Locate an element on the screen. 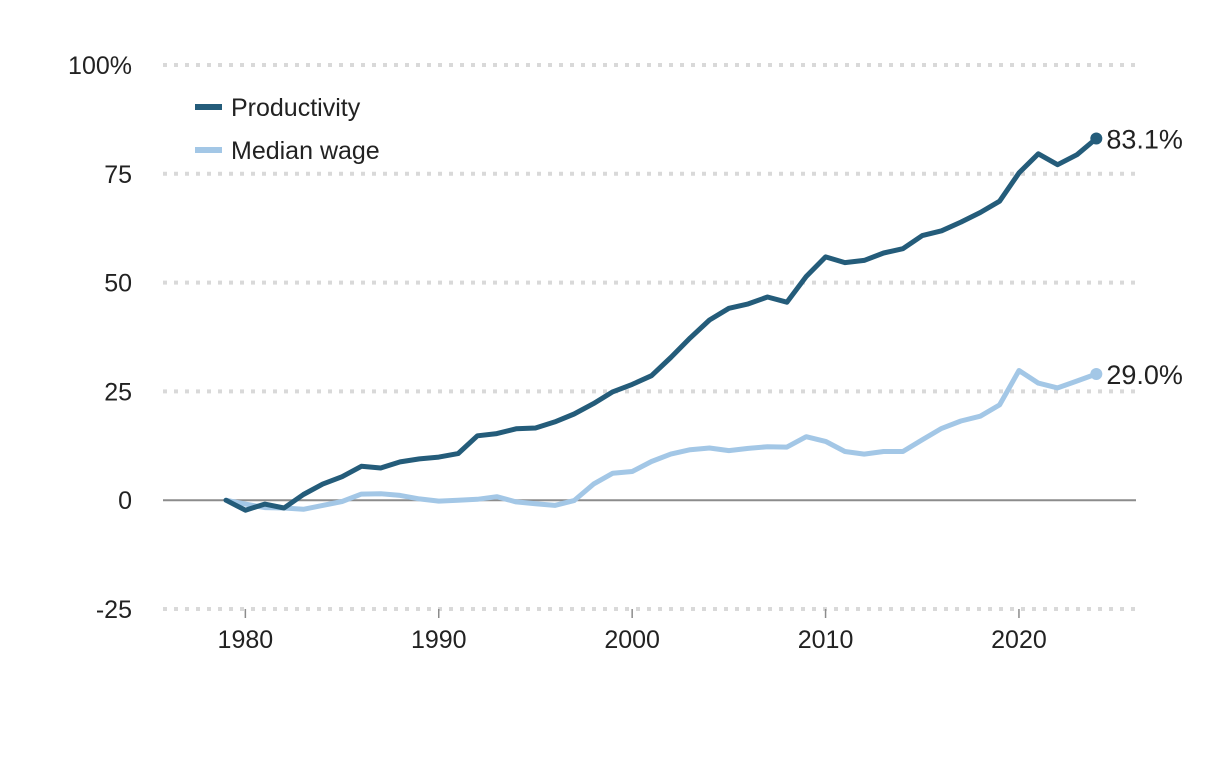 The image size is (1216, 761). y-tick-label: -25 is located at coordinates (114, 610).